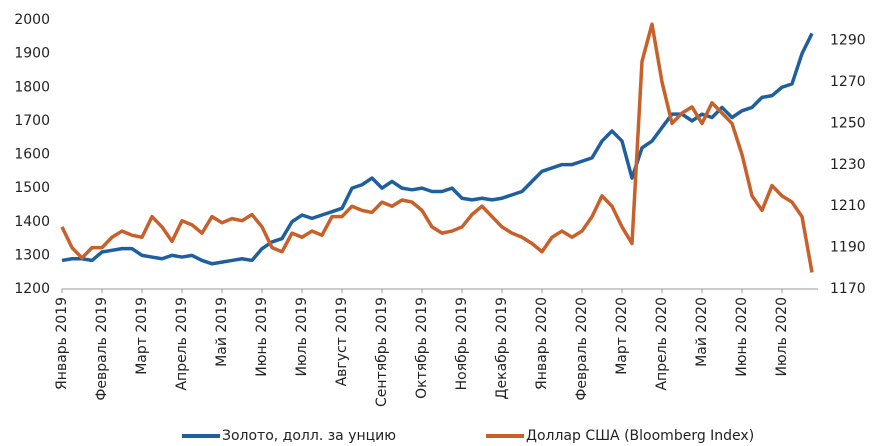 This screenshot has height=446, width=872. Describe the element at coordinates (422, 348) in the screenshot. I see `x-tick-label: Октябрь 2019` at that location.